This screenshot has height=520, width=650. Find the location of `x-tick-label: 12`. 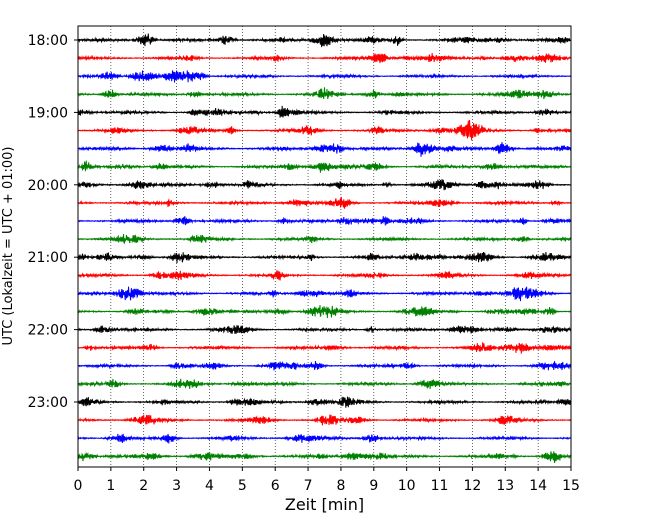

x-tick-label: 12 is located at coordinates (472, 486).